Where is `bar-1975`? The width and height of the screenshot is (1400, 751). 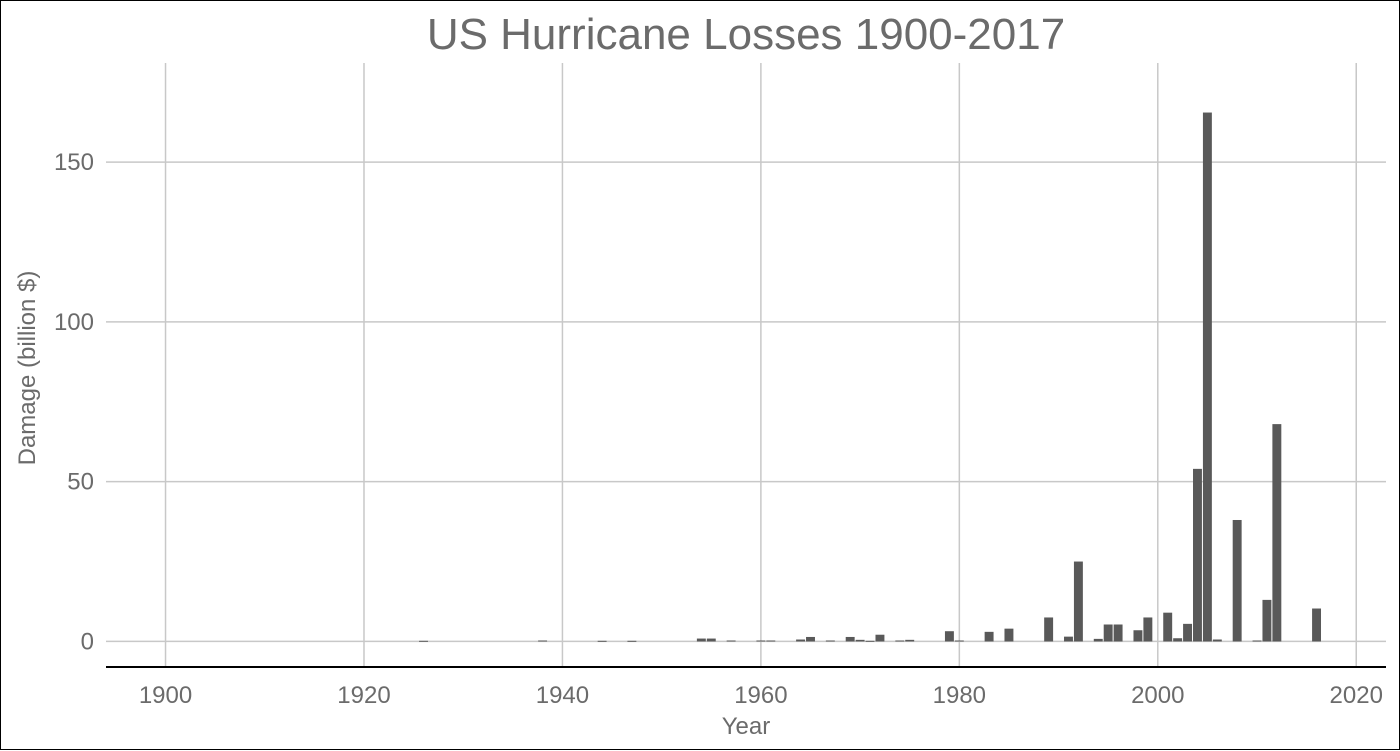
bar-1975 is located at coordinates (910, 640).